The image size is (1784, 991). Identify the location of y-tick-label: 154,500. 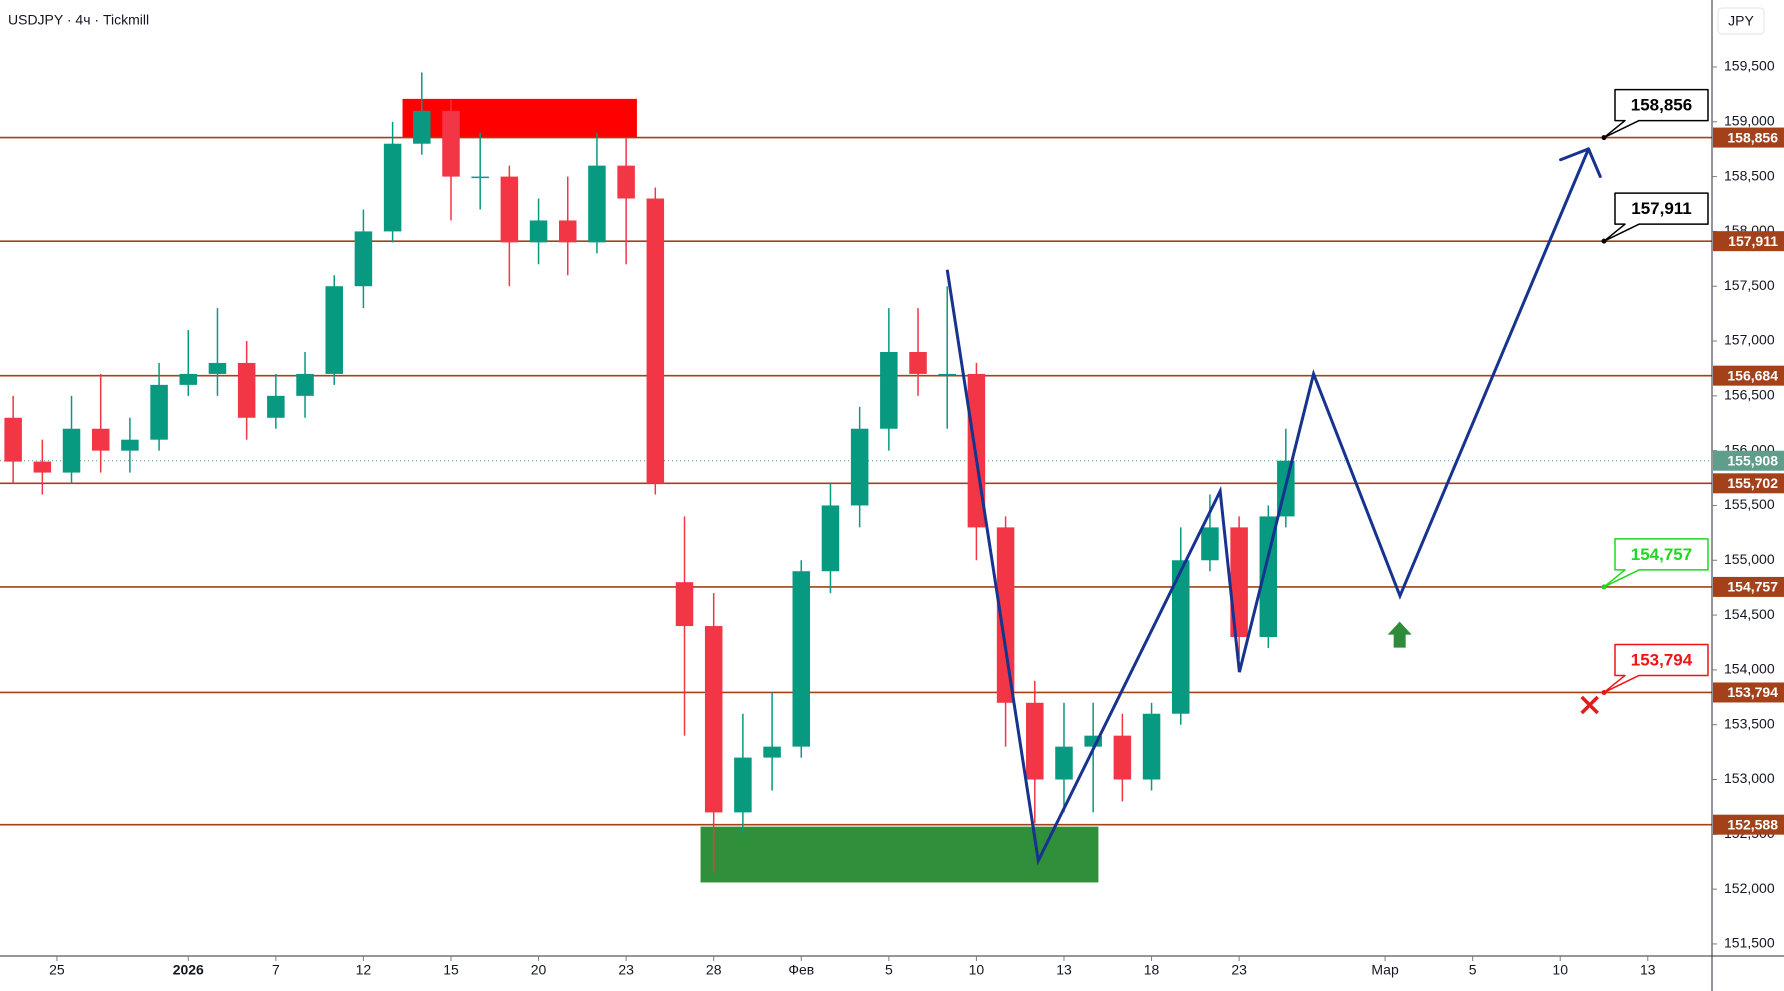
(1749, 614).